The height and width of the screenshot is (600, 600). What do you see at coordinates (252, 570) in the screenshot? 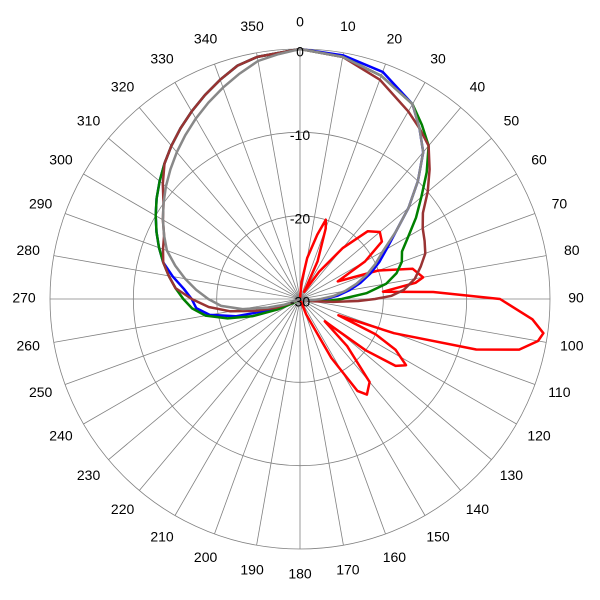
I see `angle-tick-label: 190` at bounding box center [252, 570].